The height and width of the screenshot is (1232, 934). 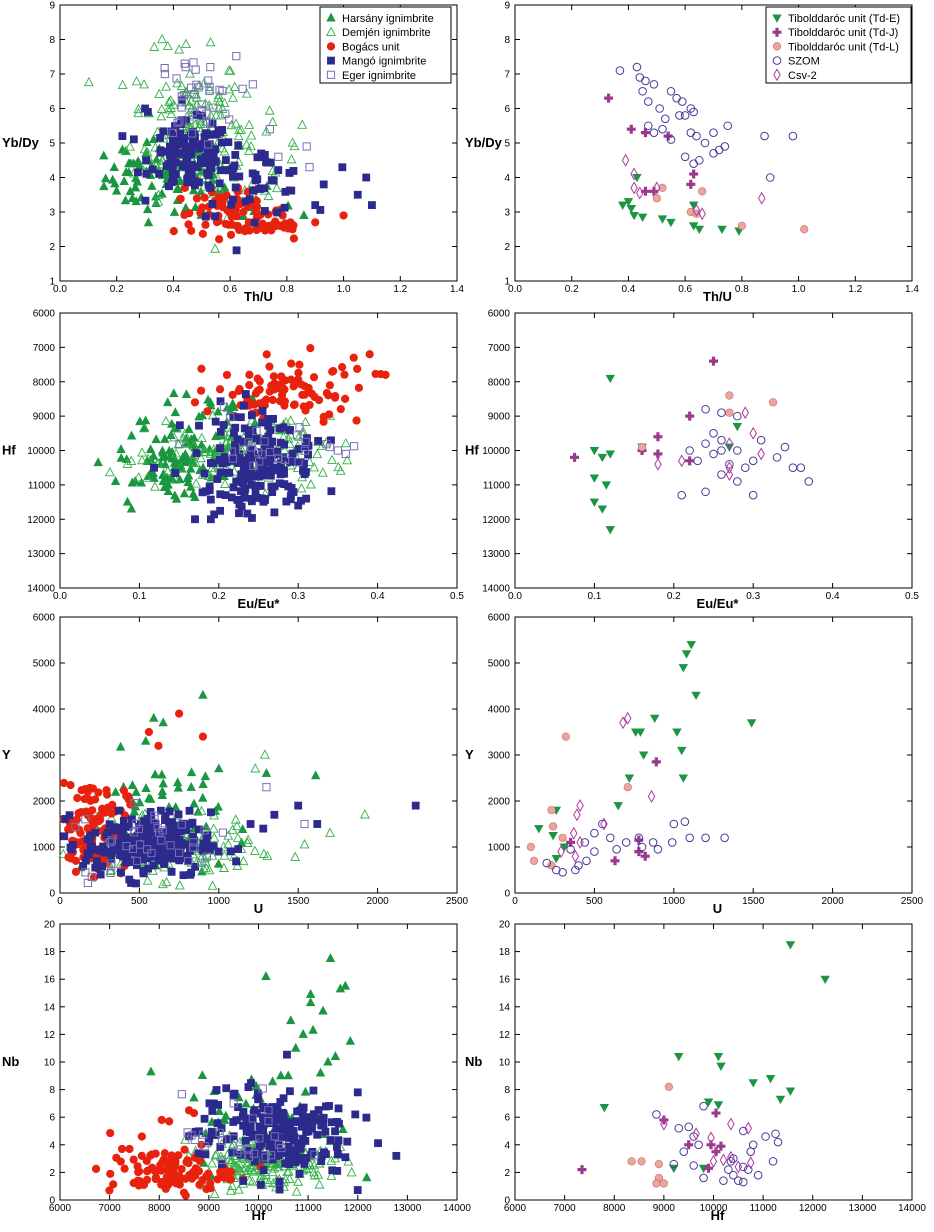 I want to click on y-tick-label: 0, so click(x=507, y=894).